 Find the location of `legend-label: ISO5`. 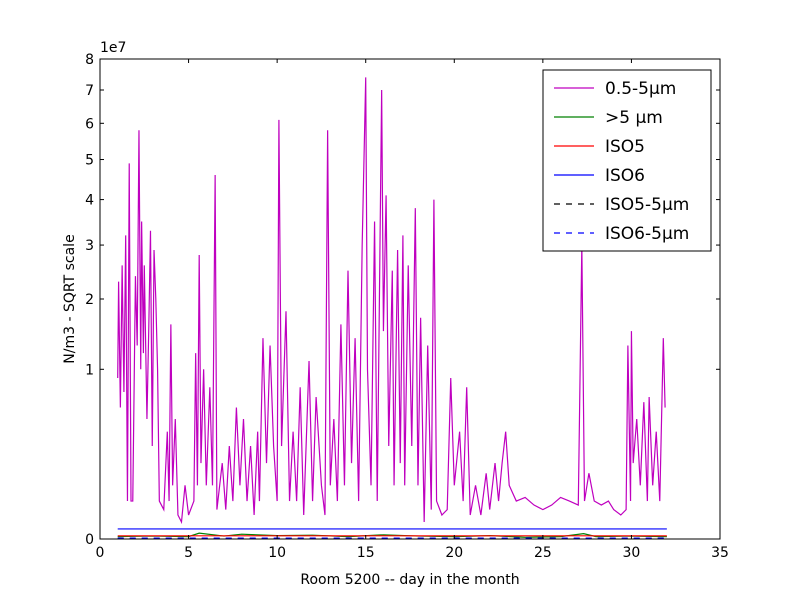

legend-label: ISO5 is located at coordinates (625, 147).